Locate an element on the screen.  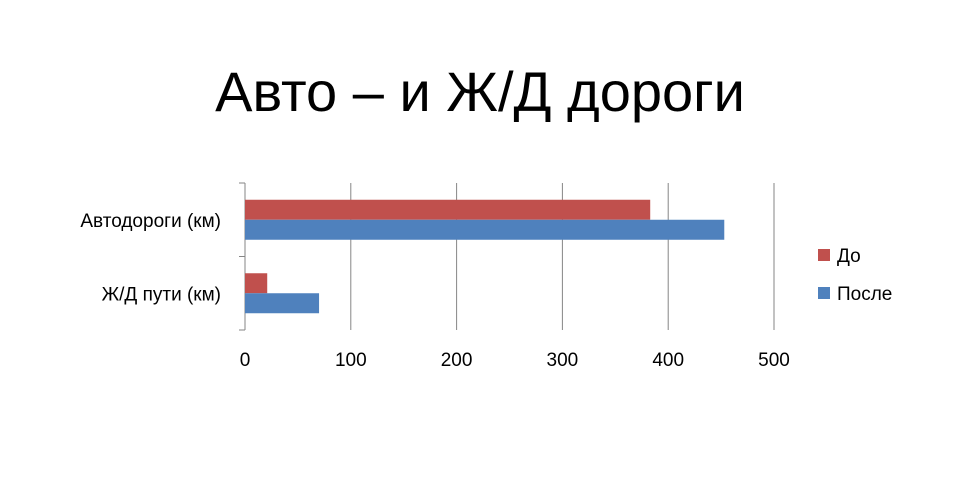
legend-label: После is located at coordinates (864, 294).